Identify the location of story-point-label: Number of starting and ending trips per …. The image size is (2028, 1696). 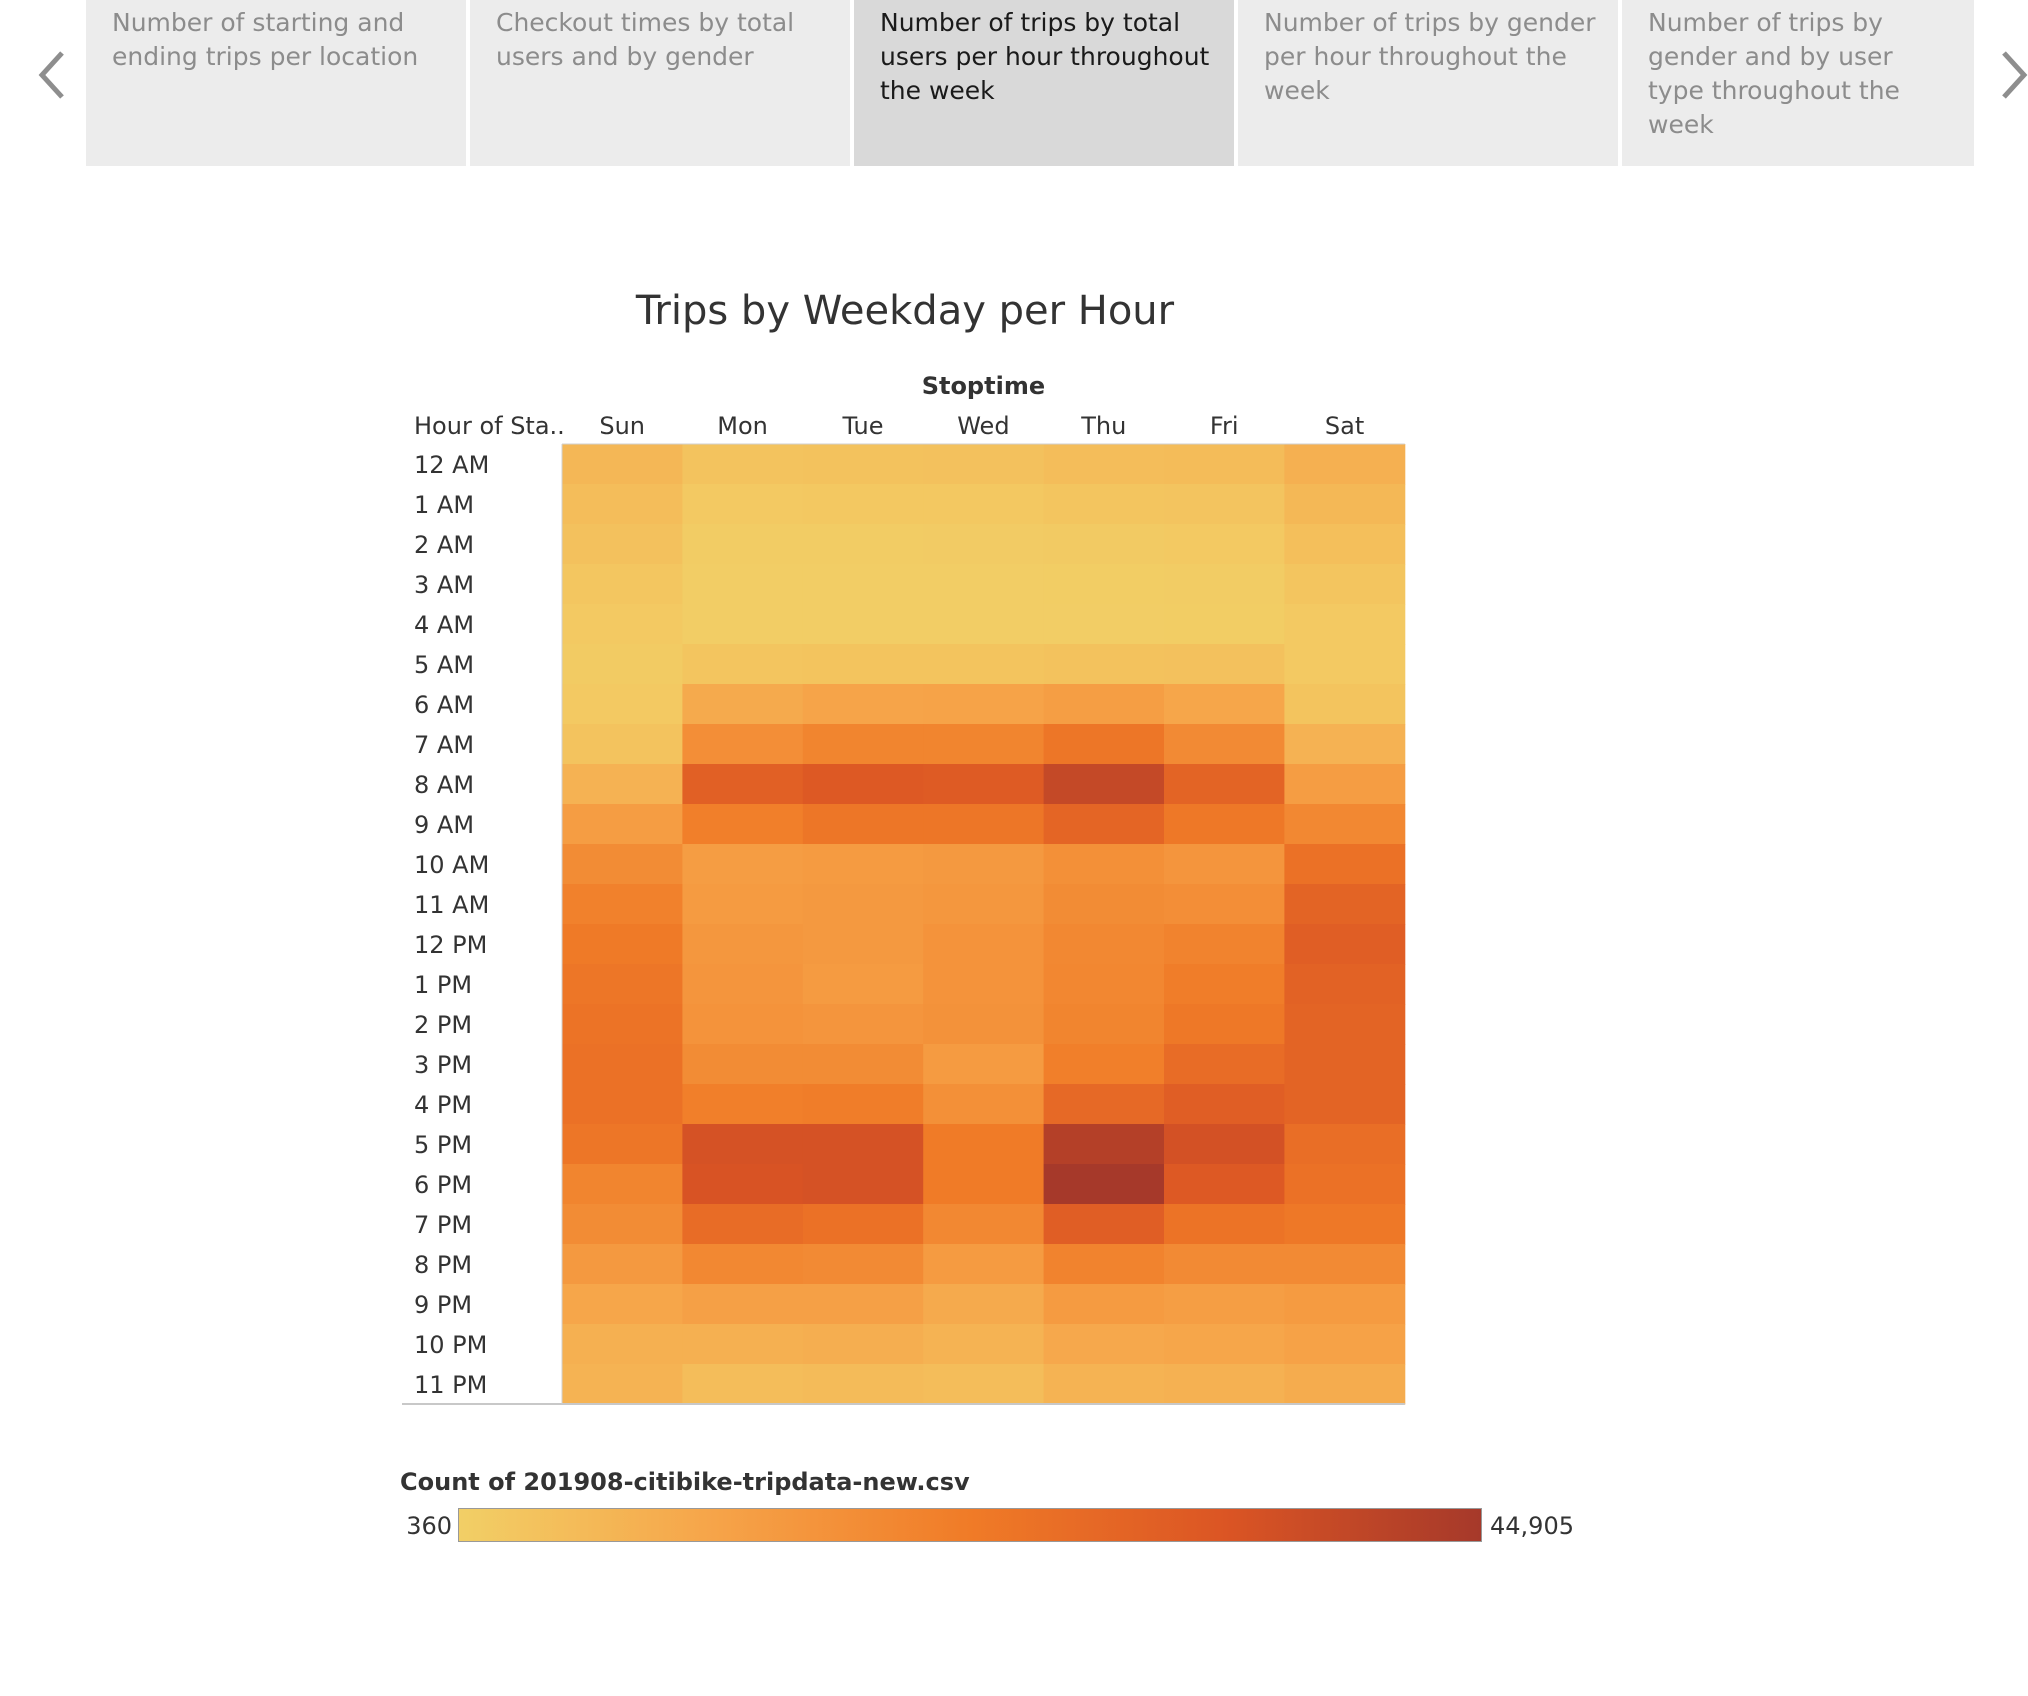
(265, 39).